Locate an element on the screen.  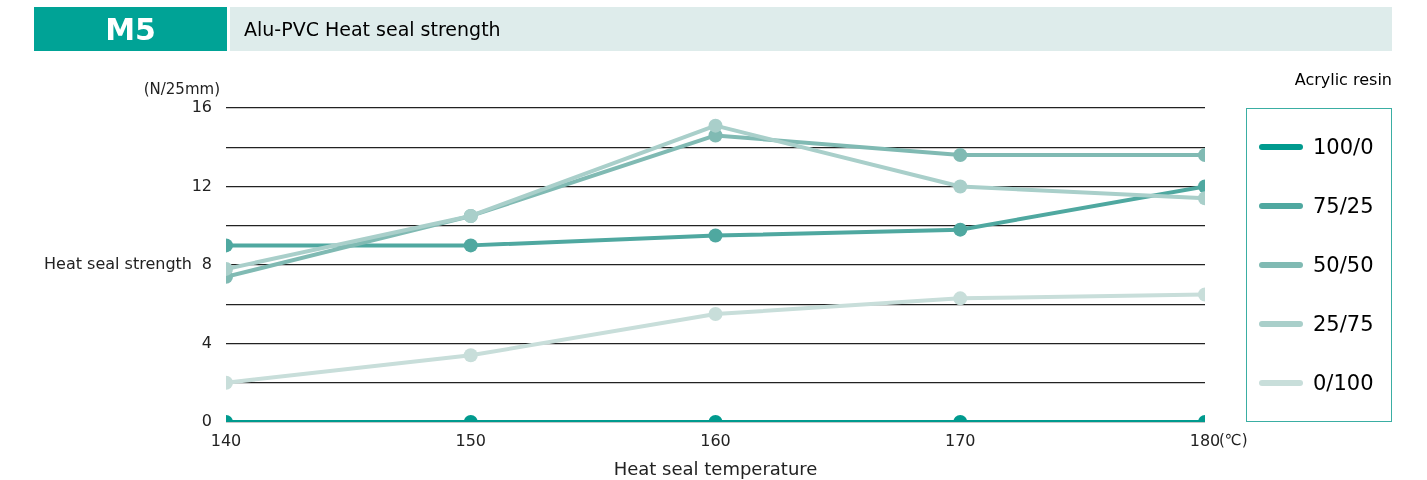
y-tick-label: 0 is located at coordinates (206, 421).